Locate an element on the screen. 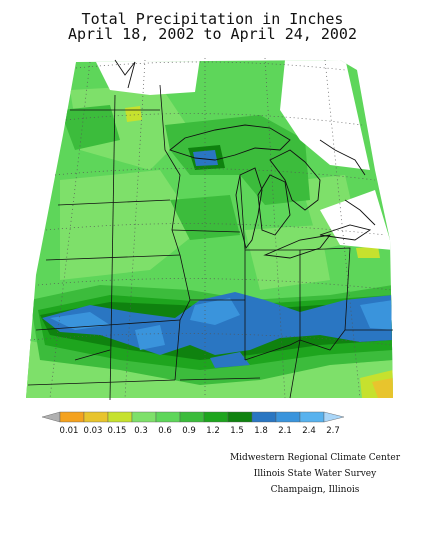 This screenshot has width=425, height=550. map-date-range: April 18, 2002 to April 24, 2002 is located at coordinates (212, 34).